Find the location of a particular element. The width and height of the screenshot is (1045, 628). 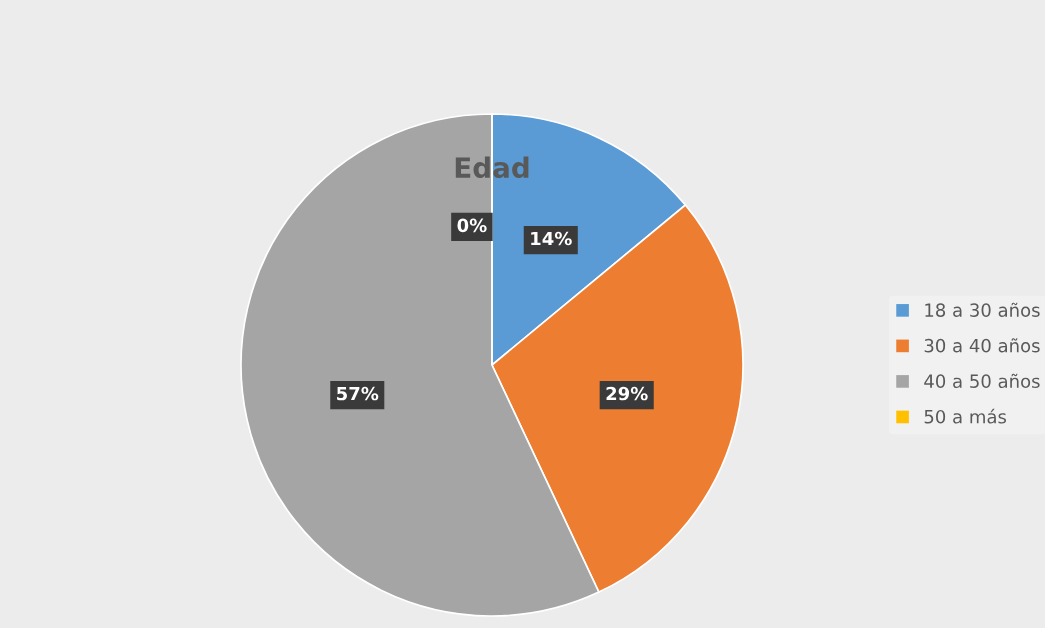

data-label: 14% is located at coordinates (551, 238).